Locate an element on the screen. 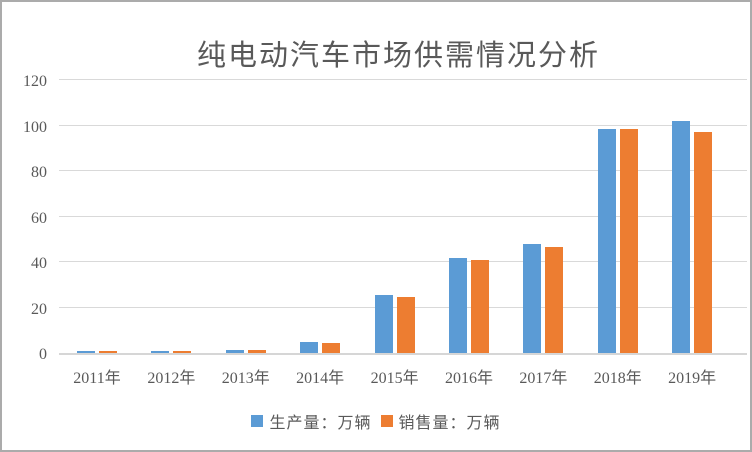  x-axis-category-label: 2012年 is located at coordinates (171, 378).